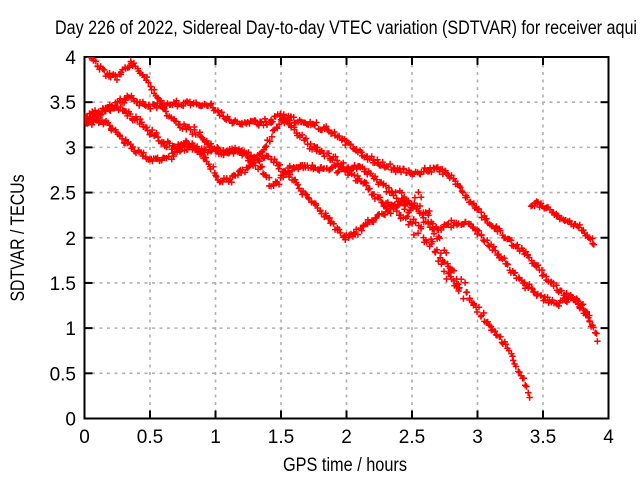 The image size is (640, 480). What do you see at coordinates (63, 239) in the screenshot?
I see `y-axis-tick-labels: 0 0.5 1 1.5 2 2.5 3 3.5 4` at bounding box center [63, 239].